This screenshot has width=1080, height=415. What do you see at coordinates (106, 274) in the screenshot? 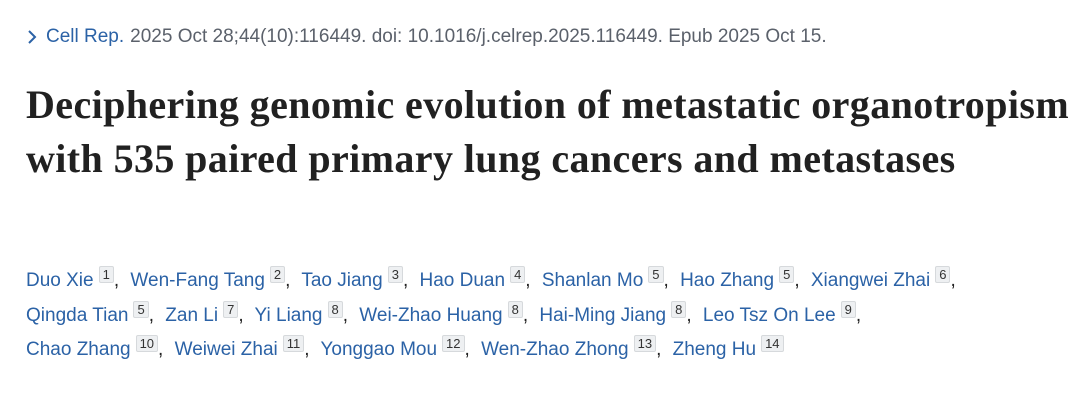
I see `affiliation-number: 1` at bounding box center [106, 274].